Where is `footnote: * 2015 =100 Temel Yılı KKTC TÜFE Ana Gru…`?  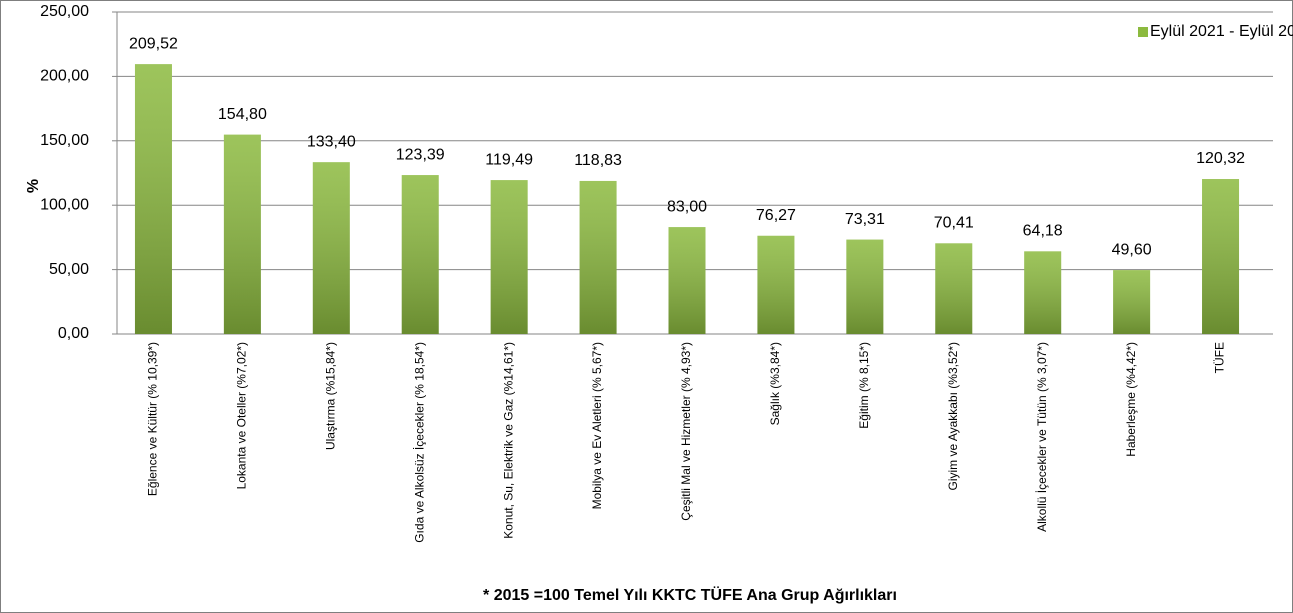
footnote: * 2015 =100 Temel Yılı KKTC TÜFE Ana Gru… is located at coordinates (690, 594).